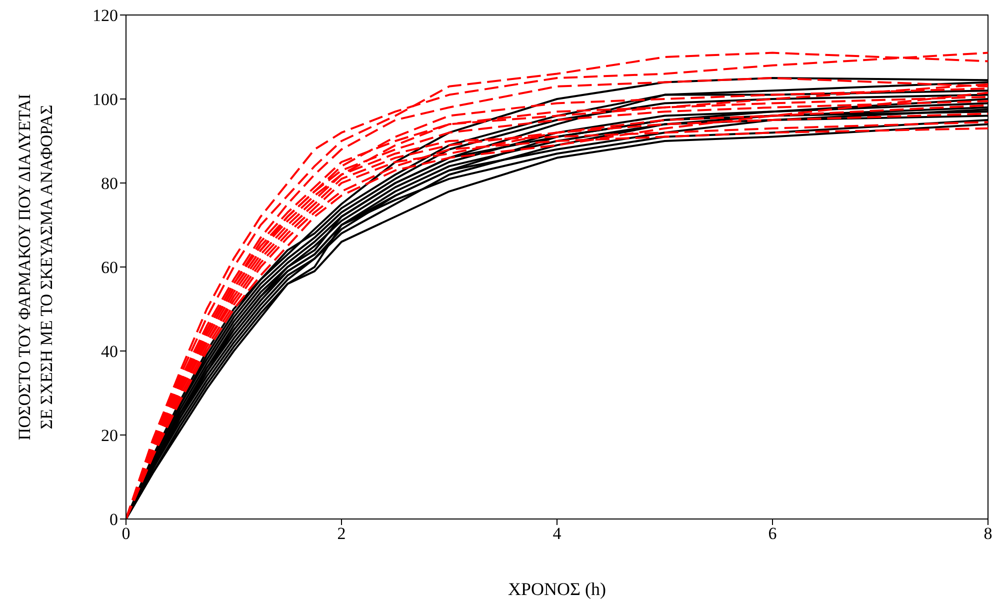  What do you see at coordinates (109, 184) in the screenshot?
I see `y-tick-label: 80` at bounding box center [109, 184].